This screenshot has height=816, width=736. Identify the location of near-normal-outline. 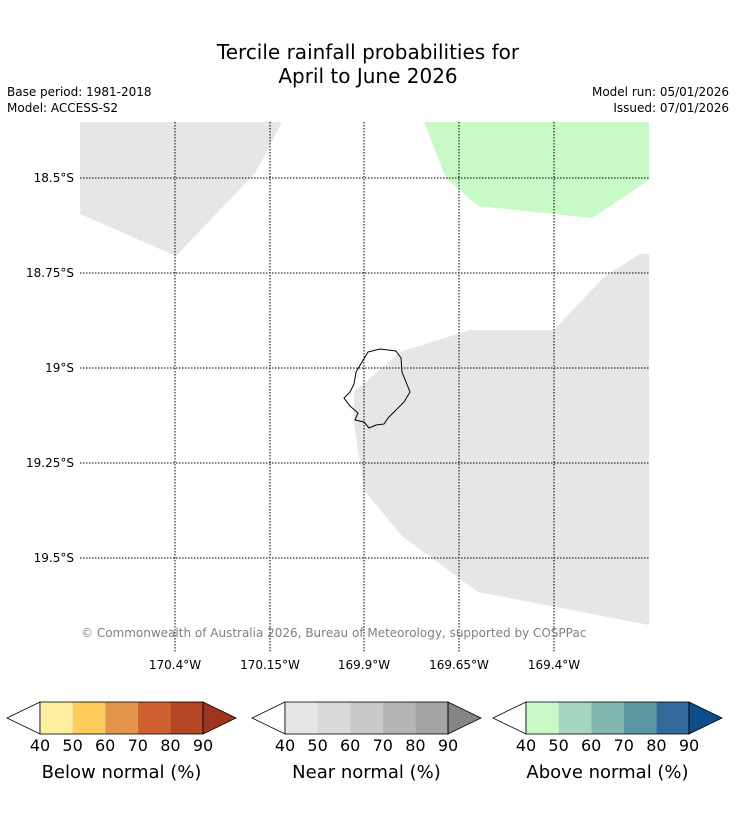
(366, 718).